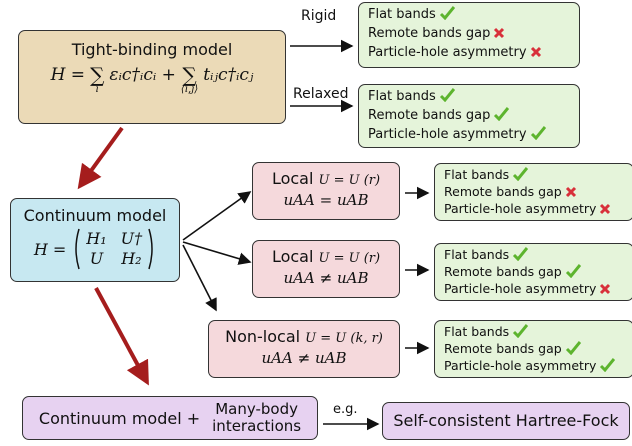 The image size is (632, 446). I want to click on node-title: Continuum model +, so click(119, 418).